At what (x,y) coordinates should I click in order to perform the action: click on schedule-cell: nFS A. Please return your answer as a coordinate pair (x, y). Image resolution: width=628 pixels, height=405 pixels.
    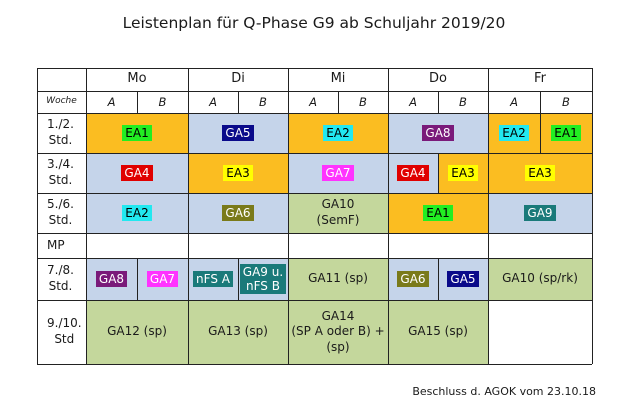
    Looking at the image, I should click on (213, 279).